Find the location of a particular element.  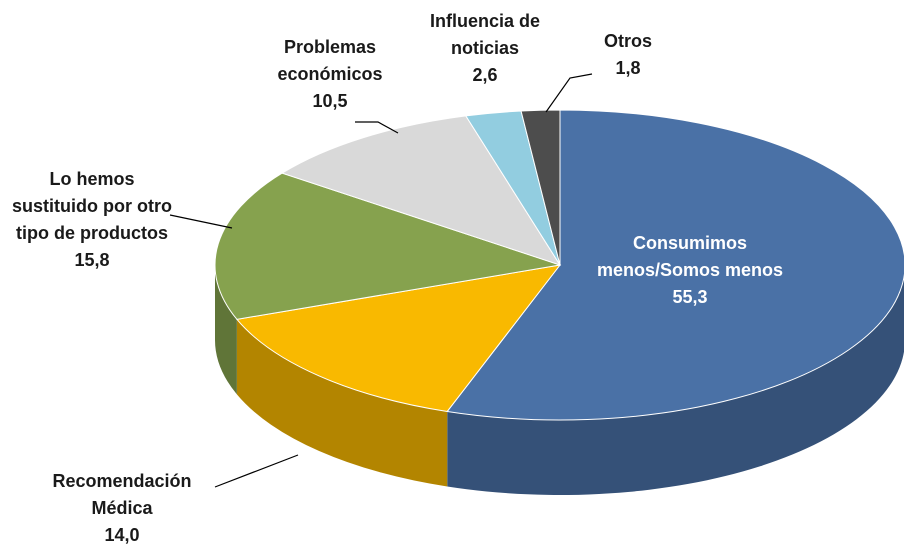

slice-label: Influencia de noticias 2,6 is located at coordinates (485, 48).